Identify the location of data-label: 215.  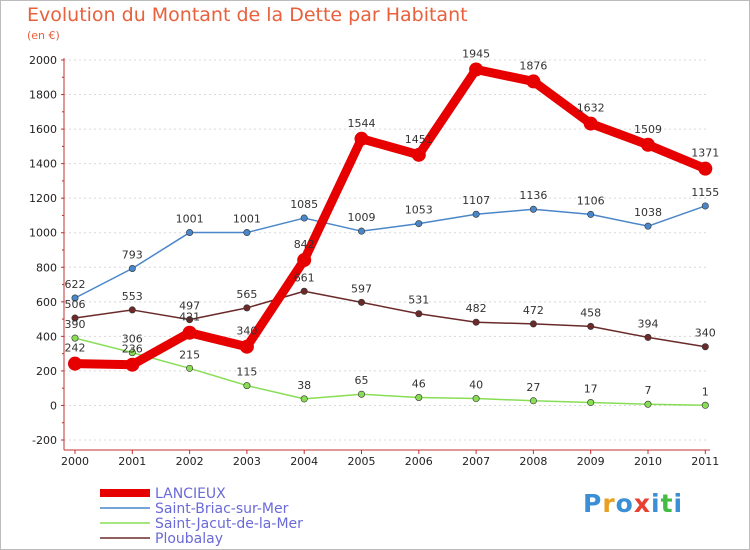
(189, 354).